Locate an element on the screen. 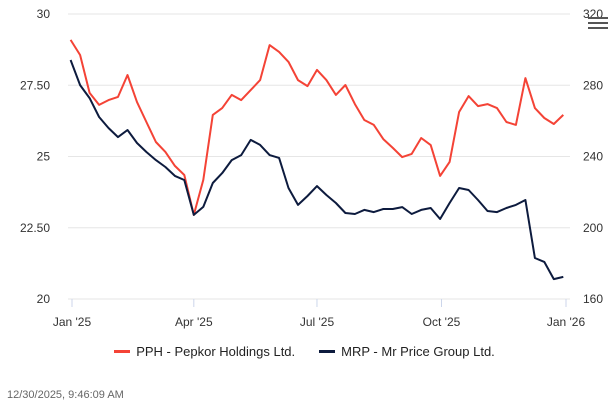  legend-item-pph: PPH - Pepkor Holdings Ltd. is located at coordinates (204, 351).